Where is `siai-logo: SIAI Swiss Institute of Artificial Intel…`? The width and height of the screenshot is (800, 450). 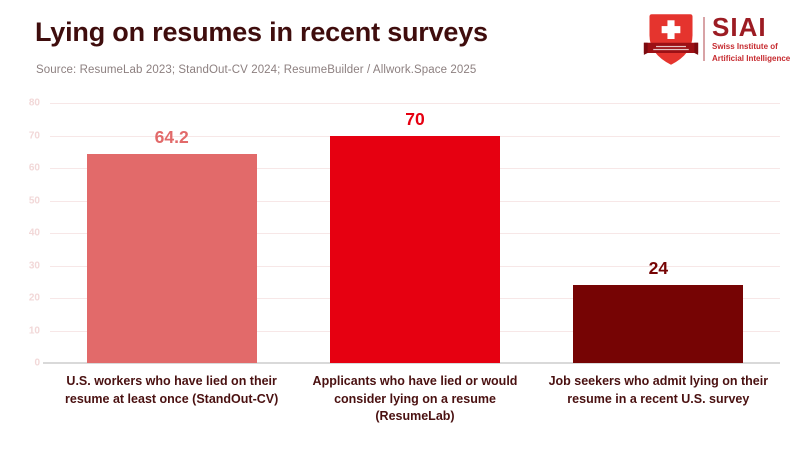
siai-logo: SIAI Swiss Institute of Artificial Intel… is located at coordinates (716, 39).